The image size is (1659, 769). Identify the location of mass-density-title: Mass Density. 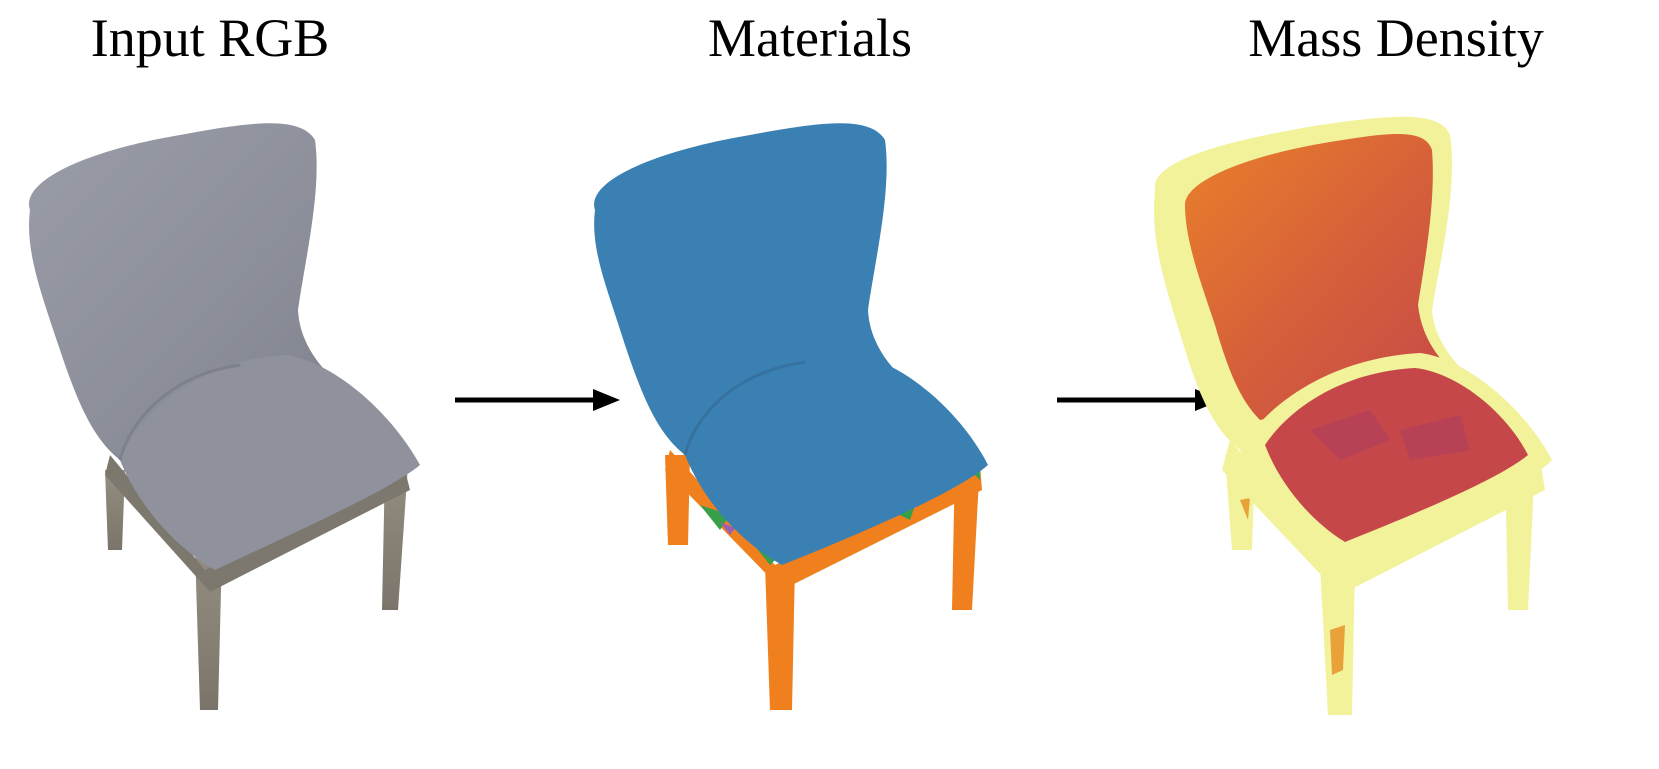
(1396, 38).